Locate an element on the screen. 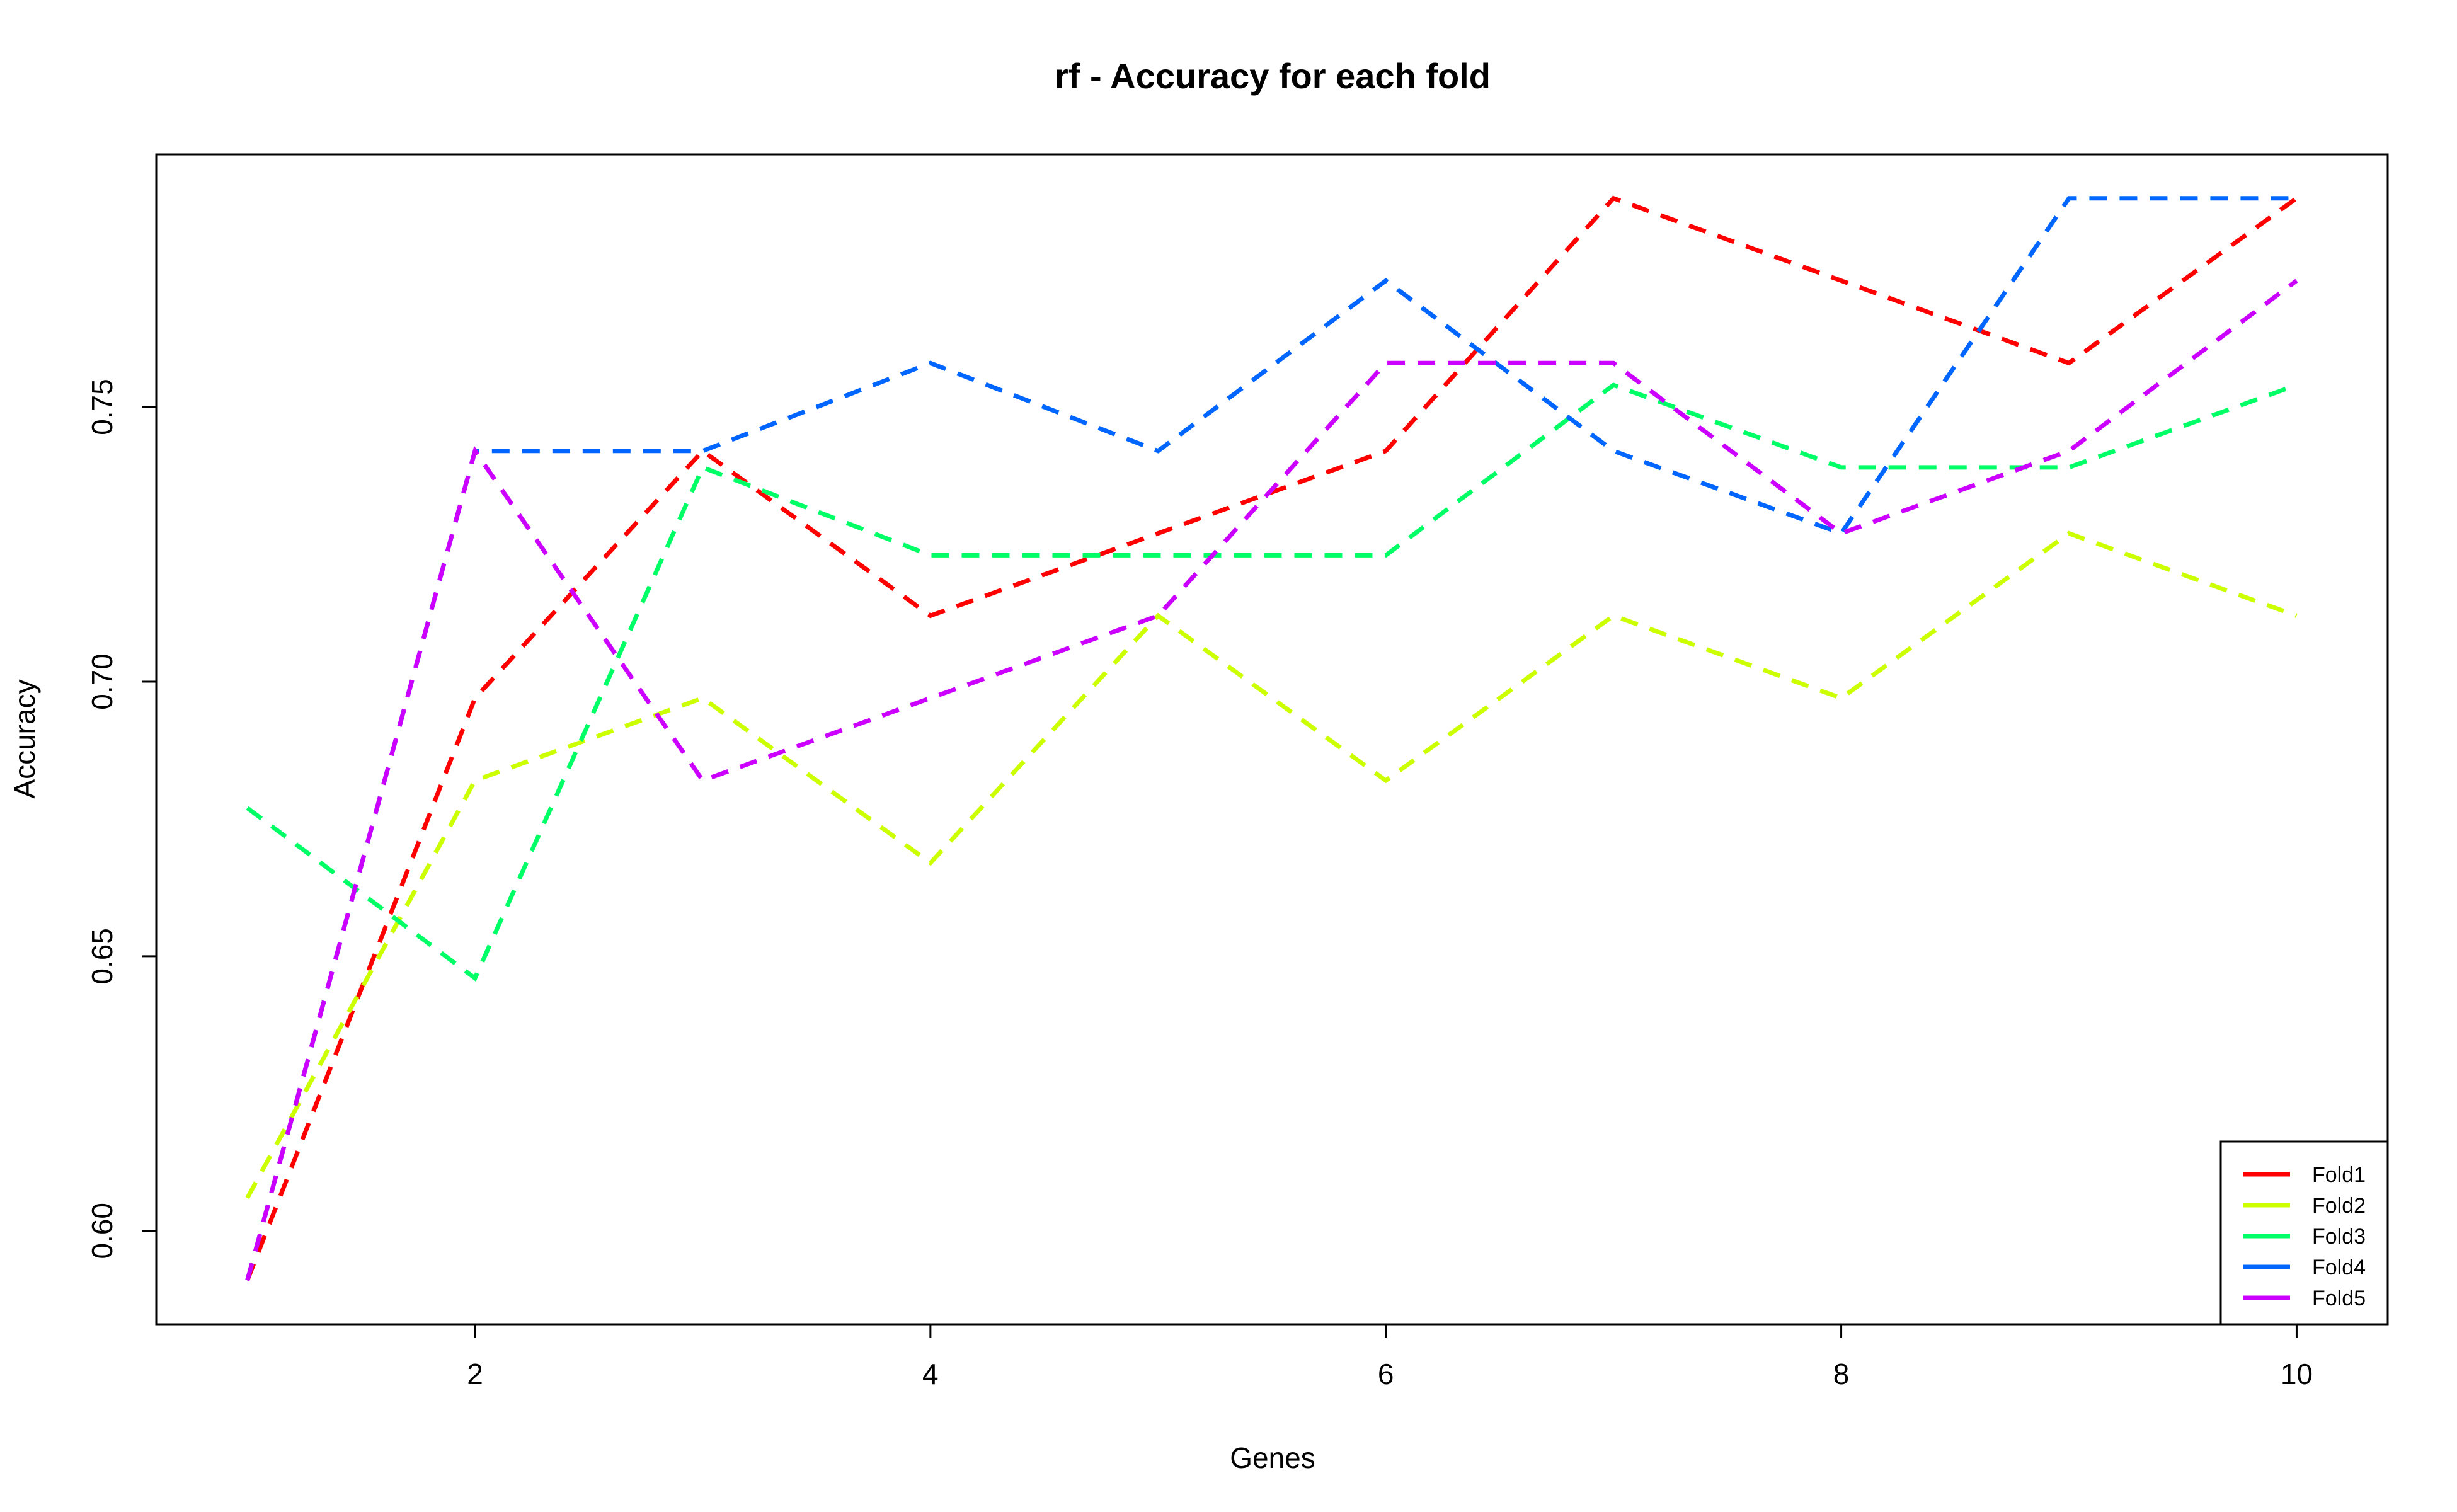 The height and width of the screenshot is (1512, 2457). legend-label-fold1: Fold1 is located at coordinates (2339, 1175).